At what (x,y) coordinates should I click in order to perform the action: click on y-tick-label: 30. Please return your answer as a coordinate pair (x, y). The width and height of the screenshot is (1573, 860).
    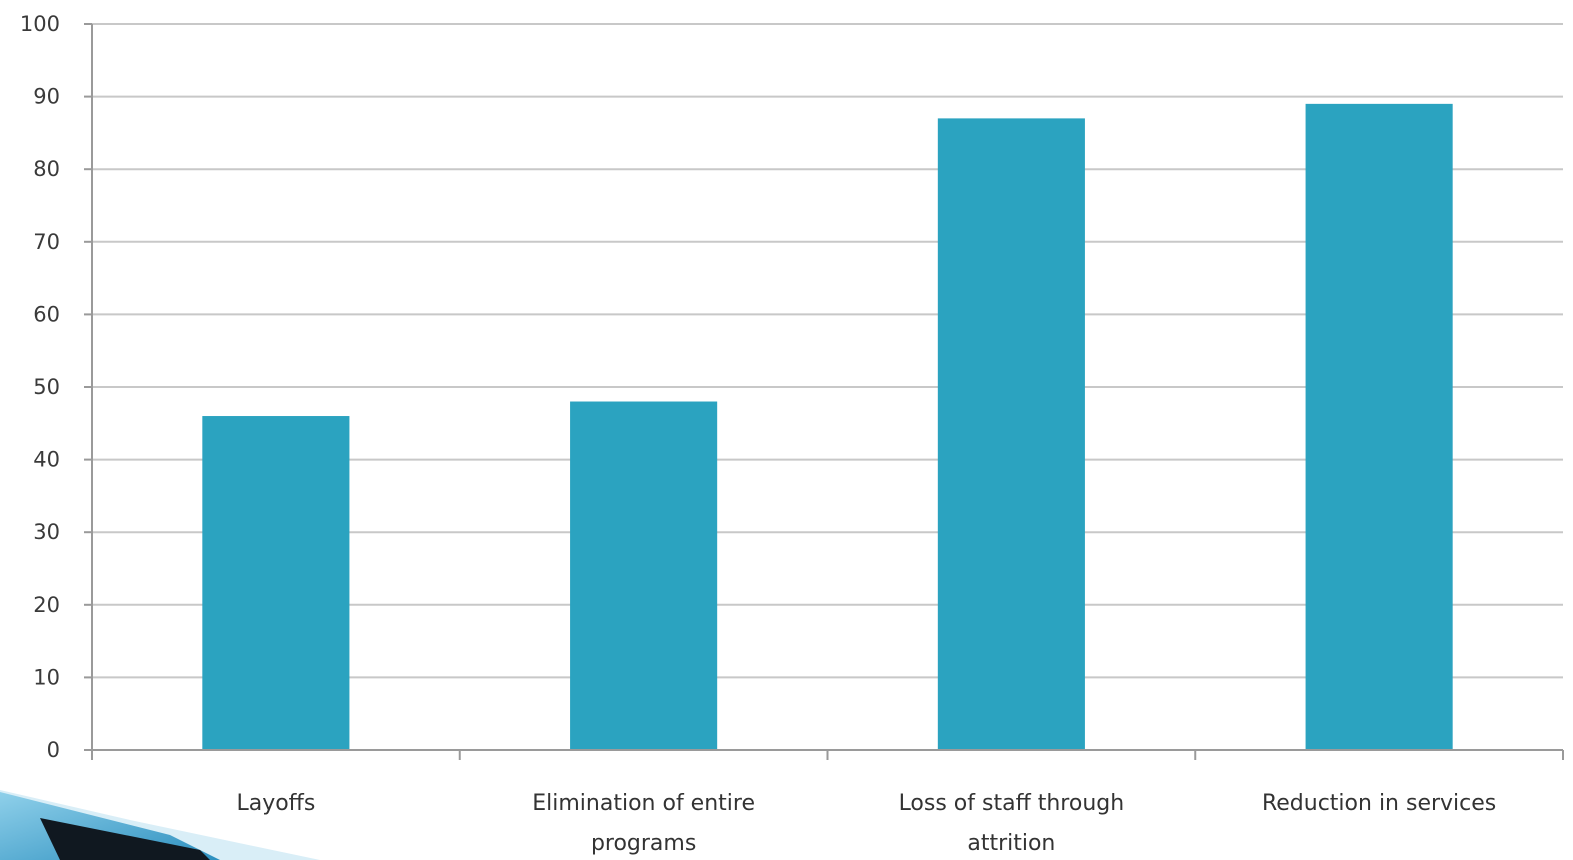
    Looking at the image, I should click on (46, 532).